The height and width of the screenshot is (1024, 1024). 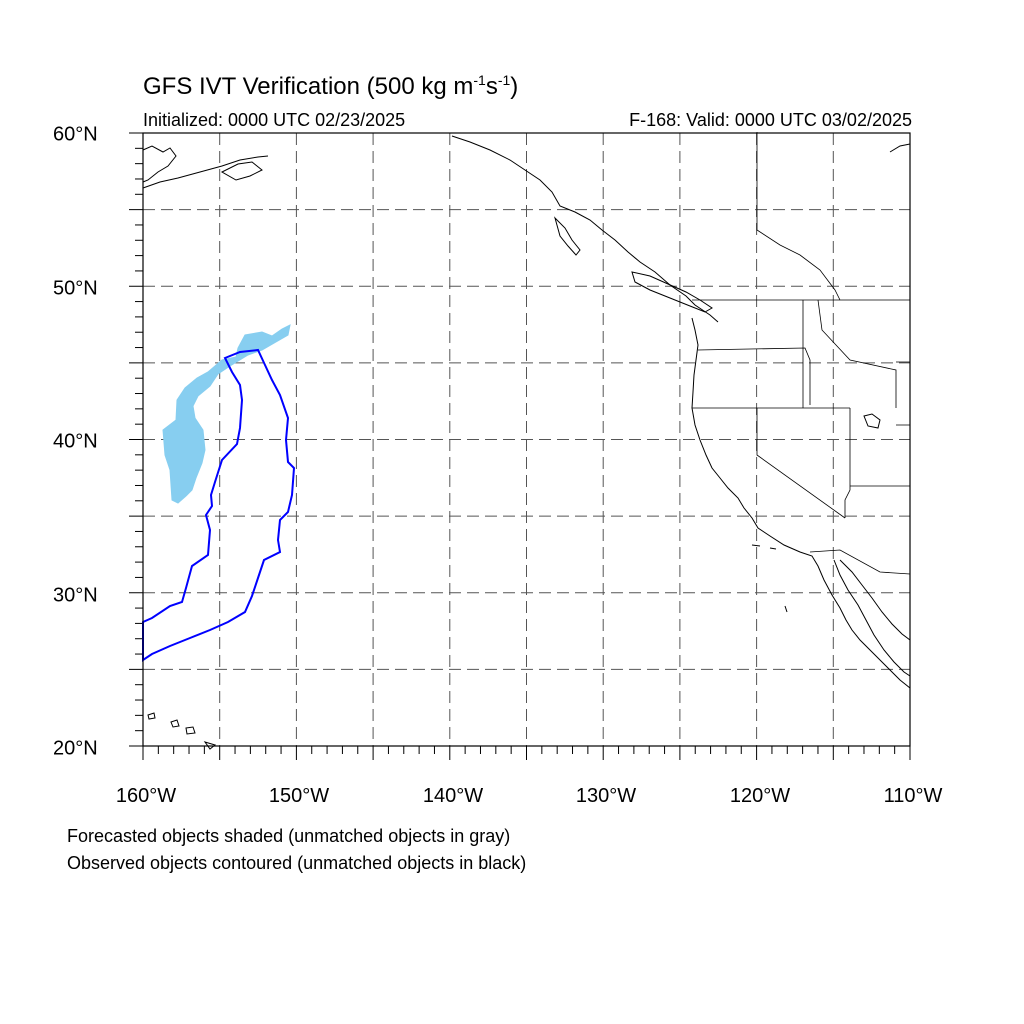 I want to click on lat-label-40: 40°N, so click(x=75, y=441).